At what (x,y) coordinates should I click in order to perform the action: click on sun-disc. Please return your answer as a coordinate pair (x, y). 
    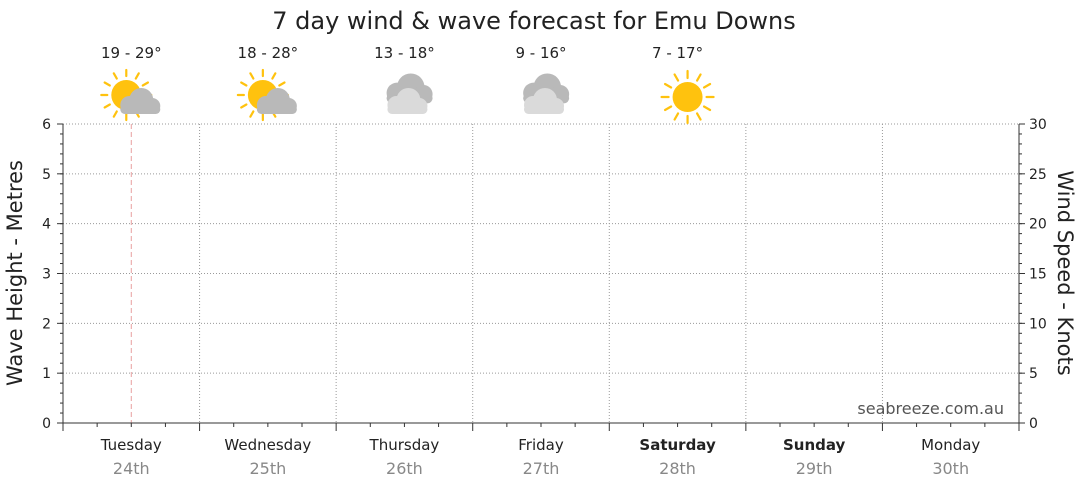
    Looking at the image, I should click on (687, 97).